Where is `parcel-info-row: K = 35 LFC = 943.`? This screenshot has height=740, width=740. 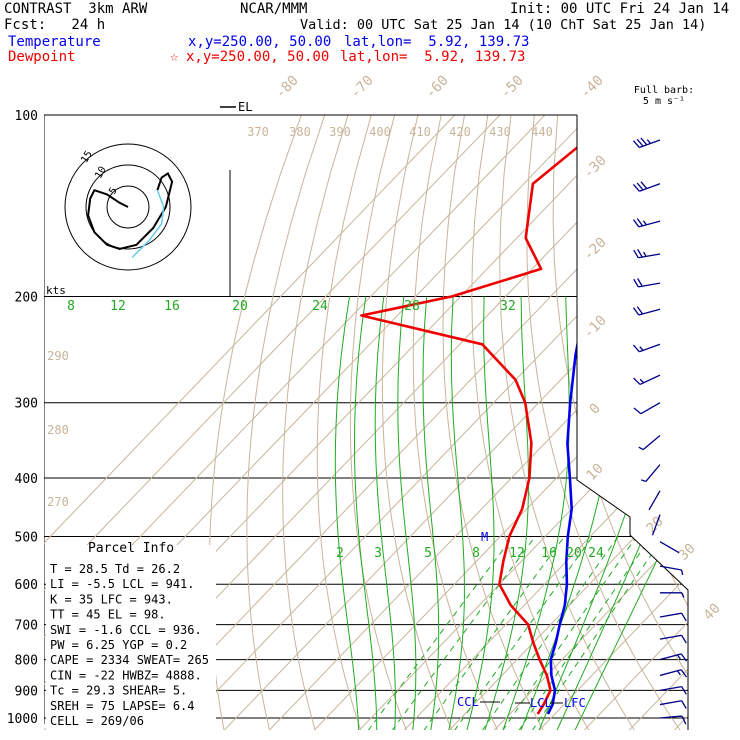
parcel-info-row: K = 35 LFC = 943. is located at coordinates (111, 599).